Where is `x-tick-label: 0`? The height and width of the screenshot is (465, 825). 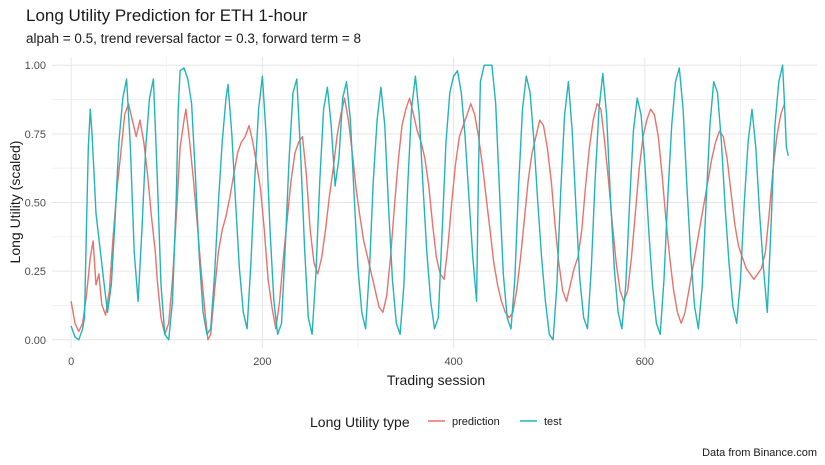 x-tick-label: 0 is located at coordinates (71, 362).